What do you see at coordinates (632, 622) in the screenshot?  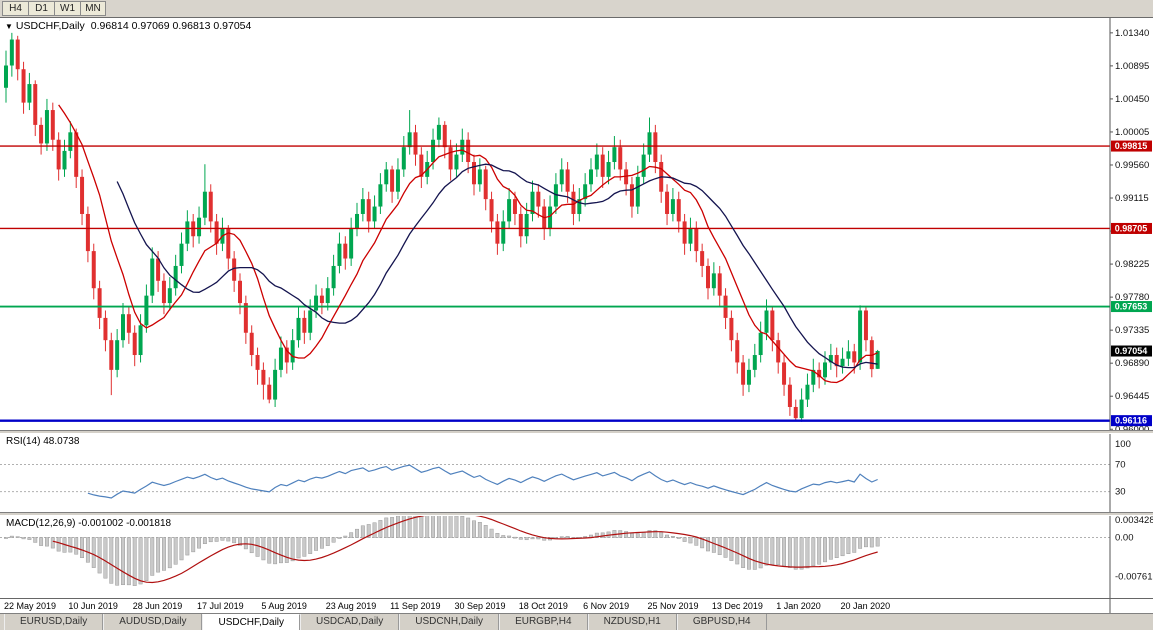 I see `chart-tab-nzdusd-h1: NZDUSD,H1` at bounding box center [632, 622].